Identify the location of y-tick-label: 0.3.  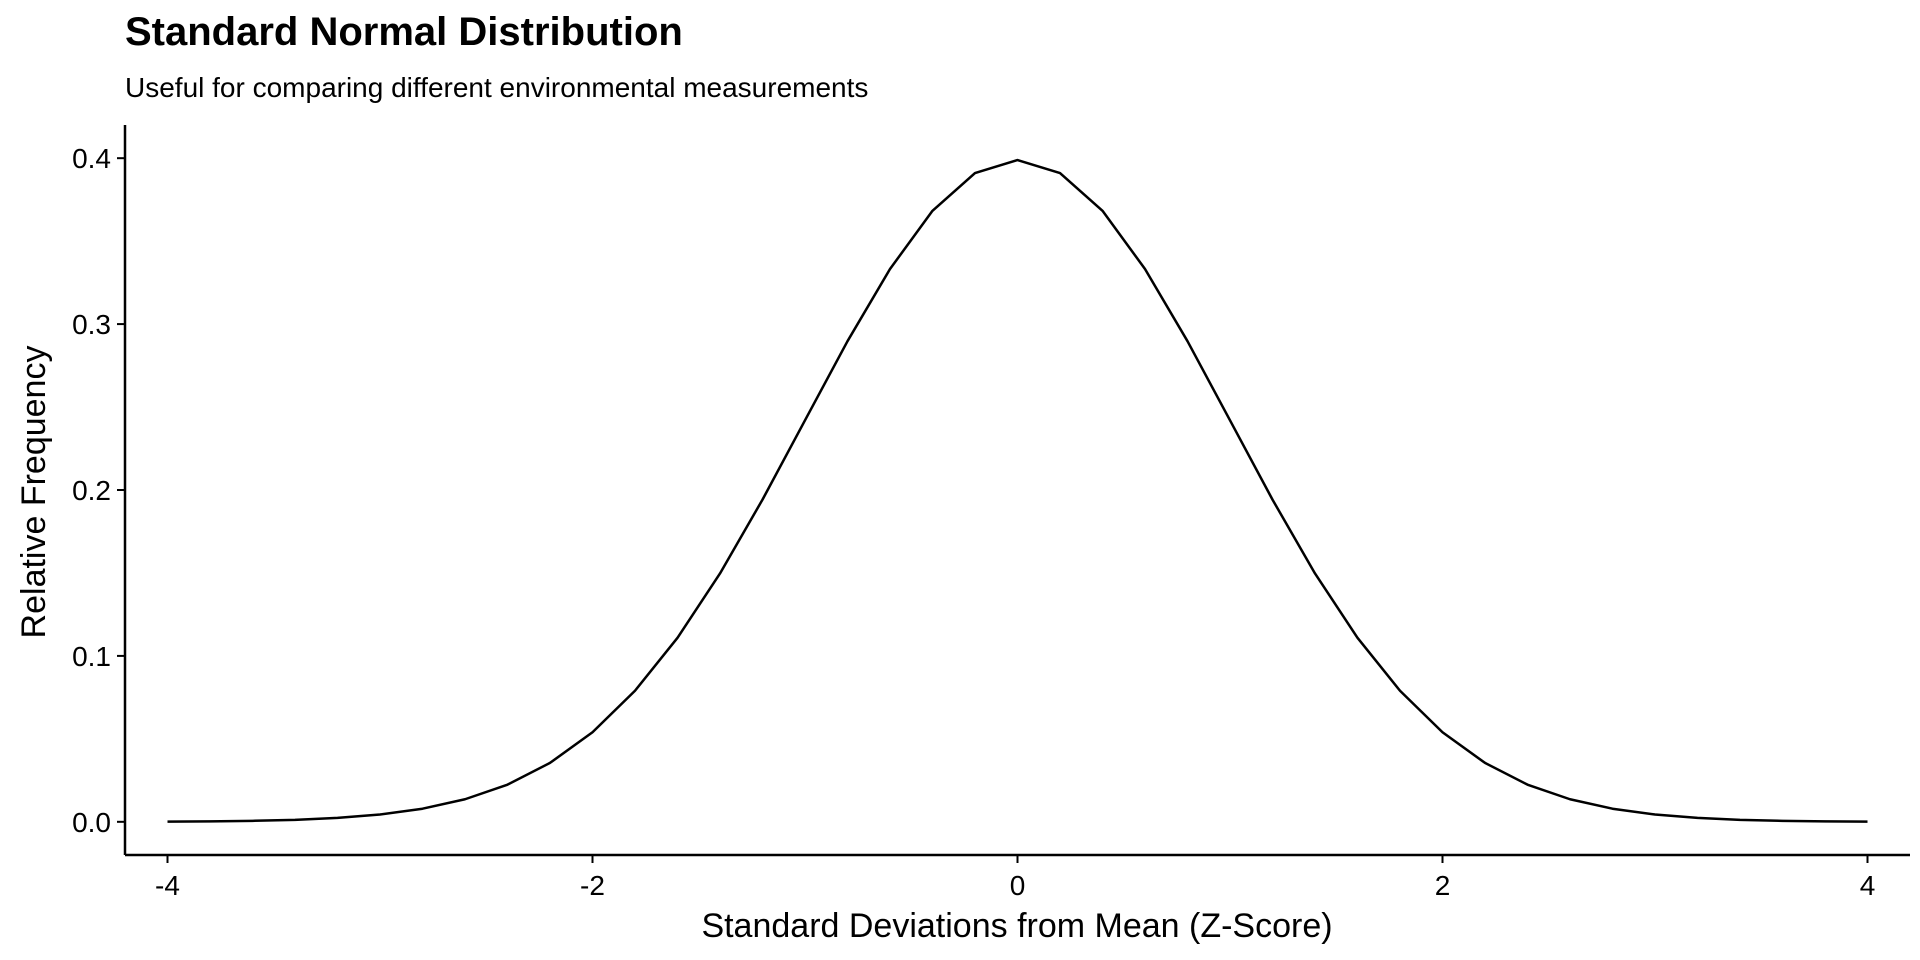
(91, 324).